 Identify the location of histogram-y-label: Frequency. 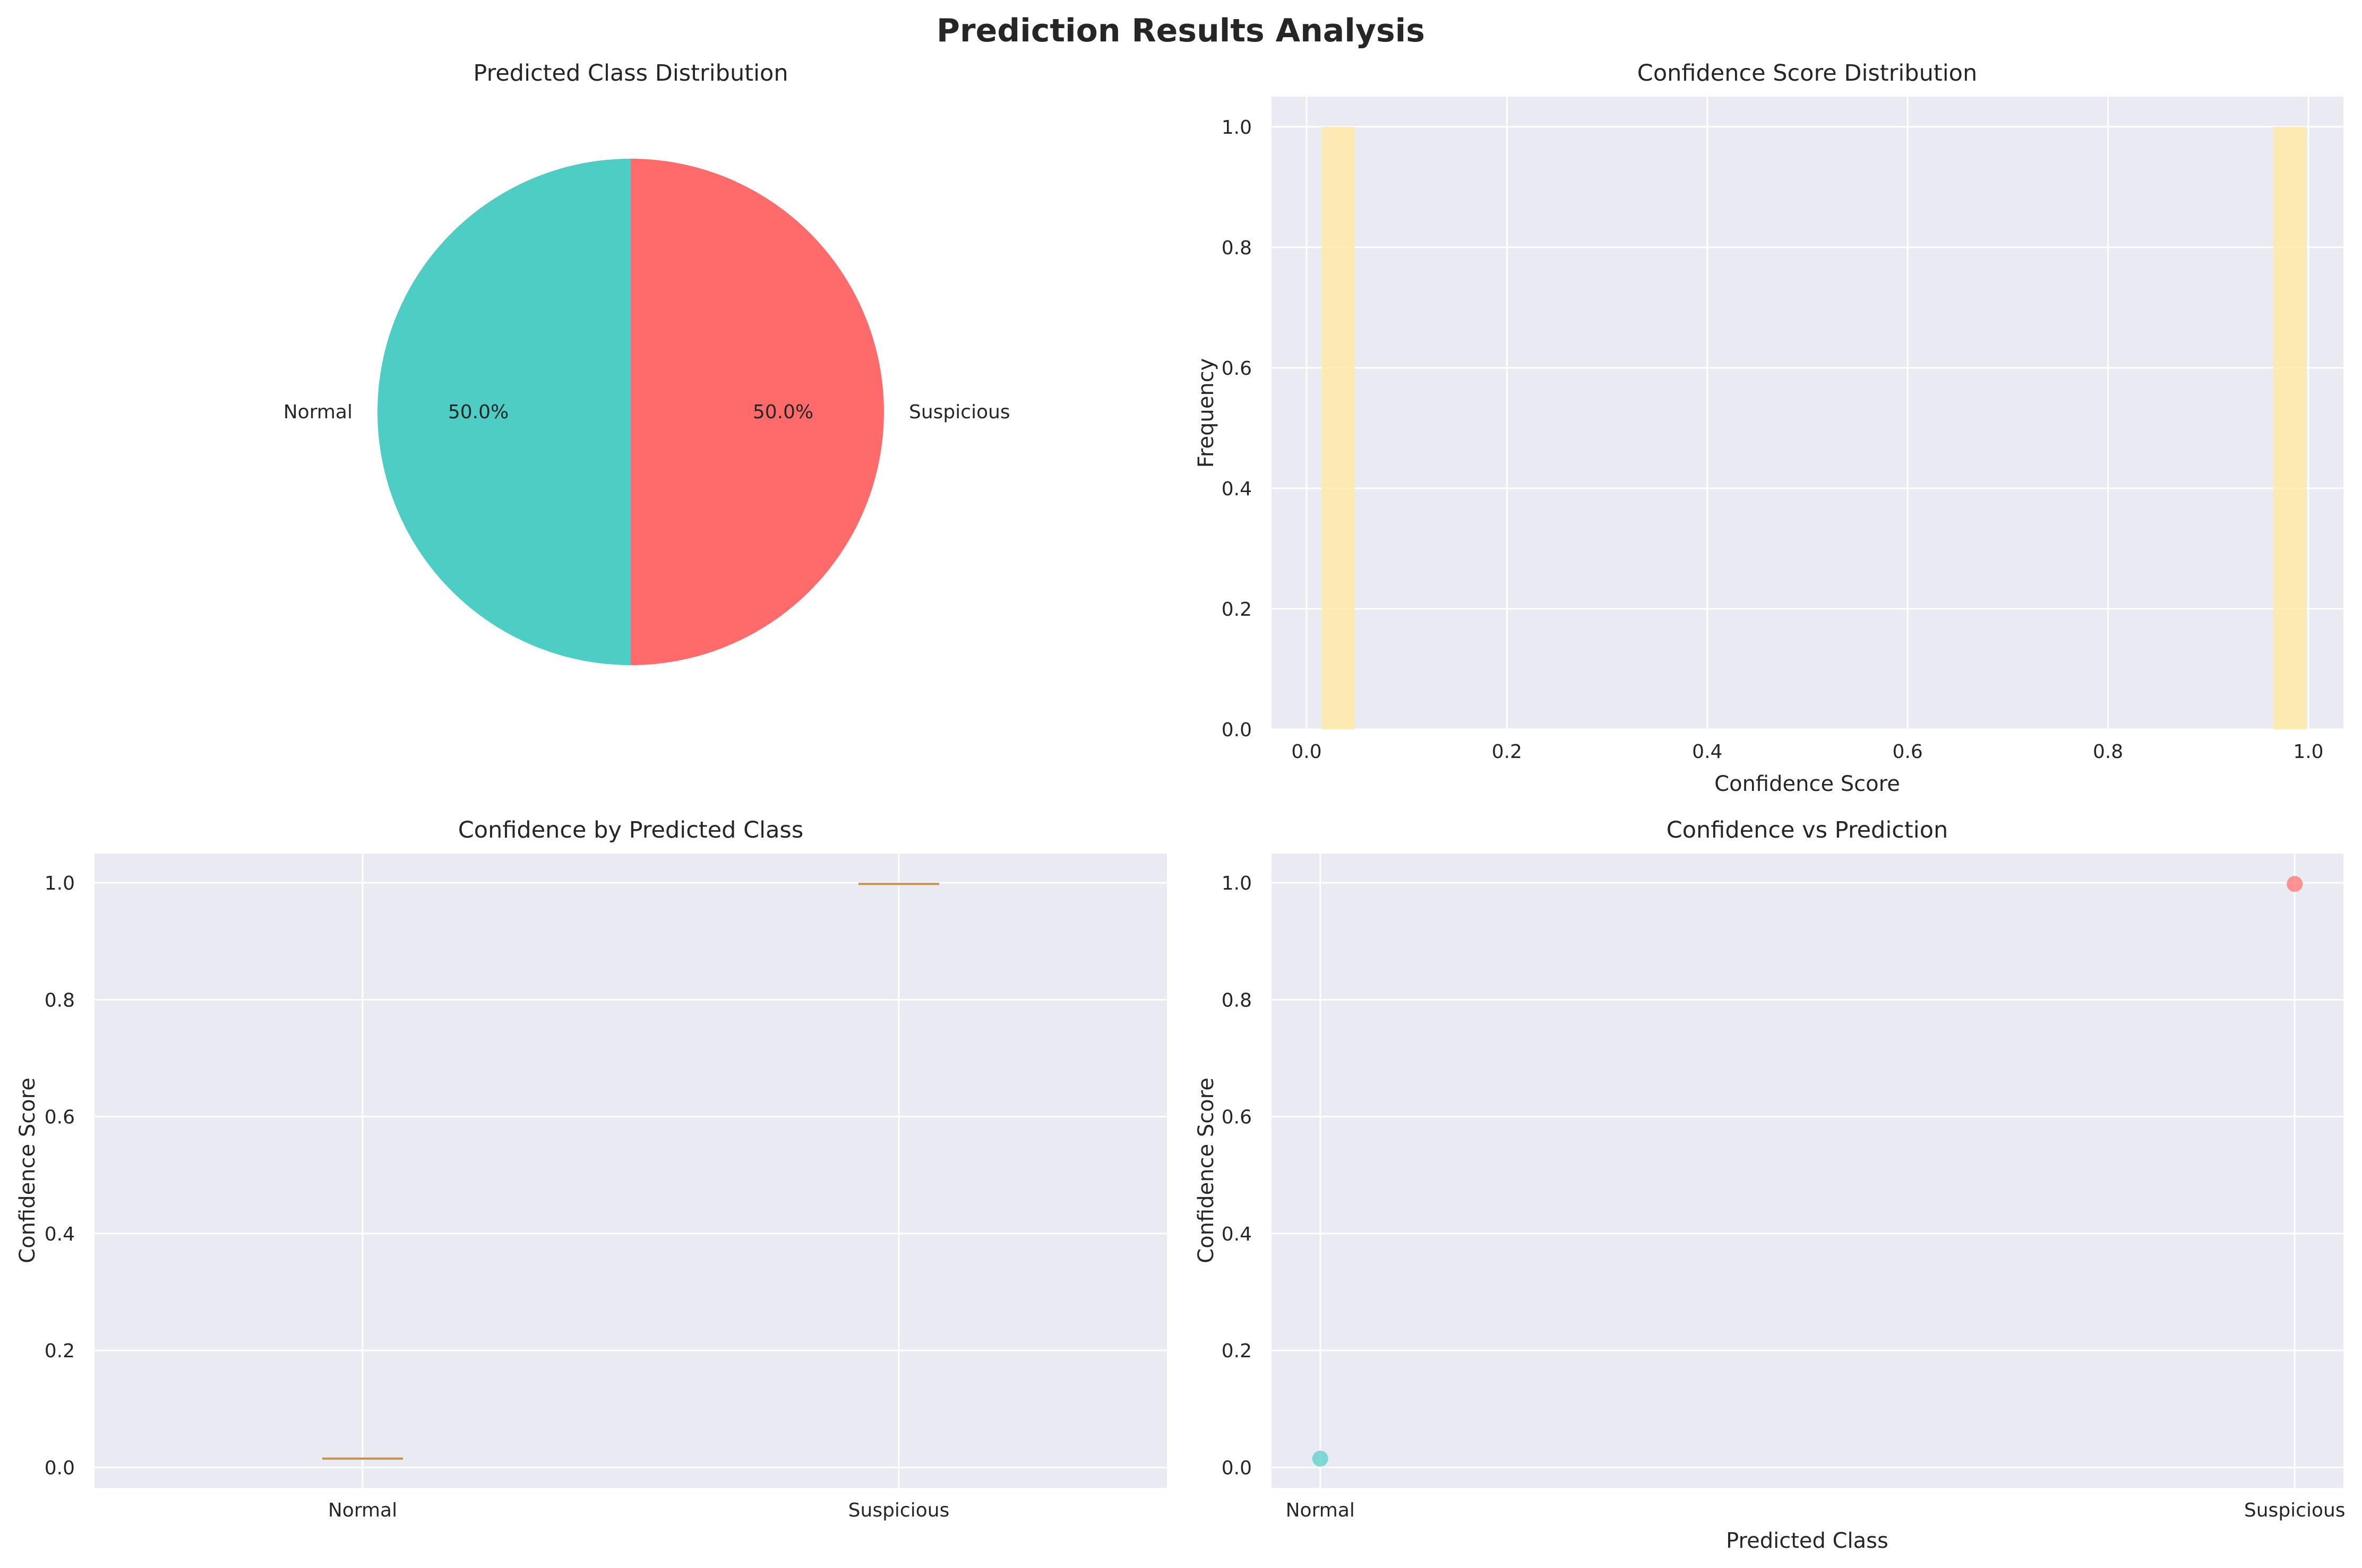
(1206, 413).